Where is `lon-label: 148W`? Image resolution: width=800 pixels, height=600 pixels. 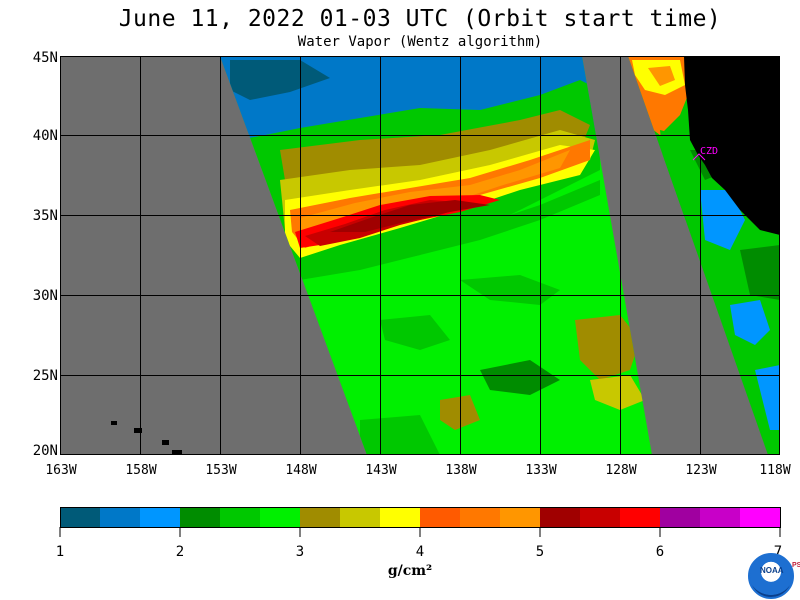
lon-label: 148W is located at coordinates (301, 470).